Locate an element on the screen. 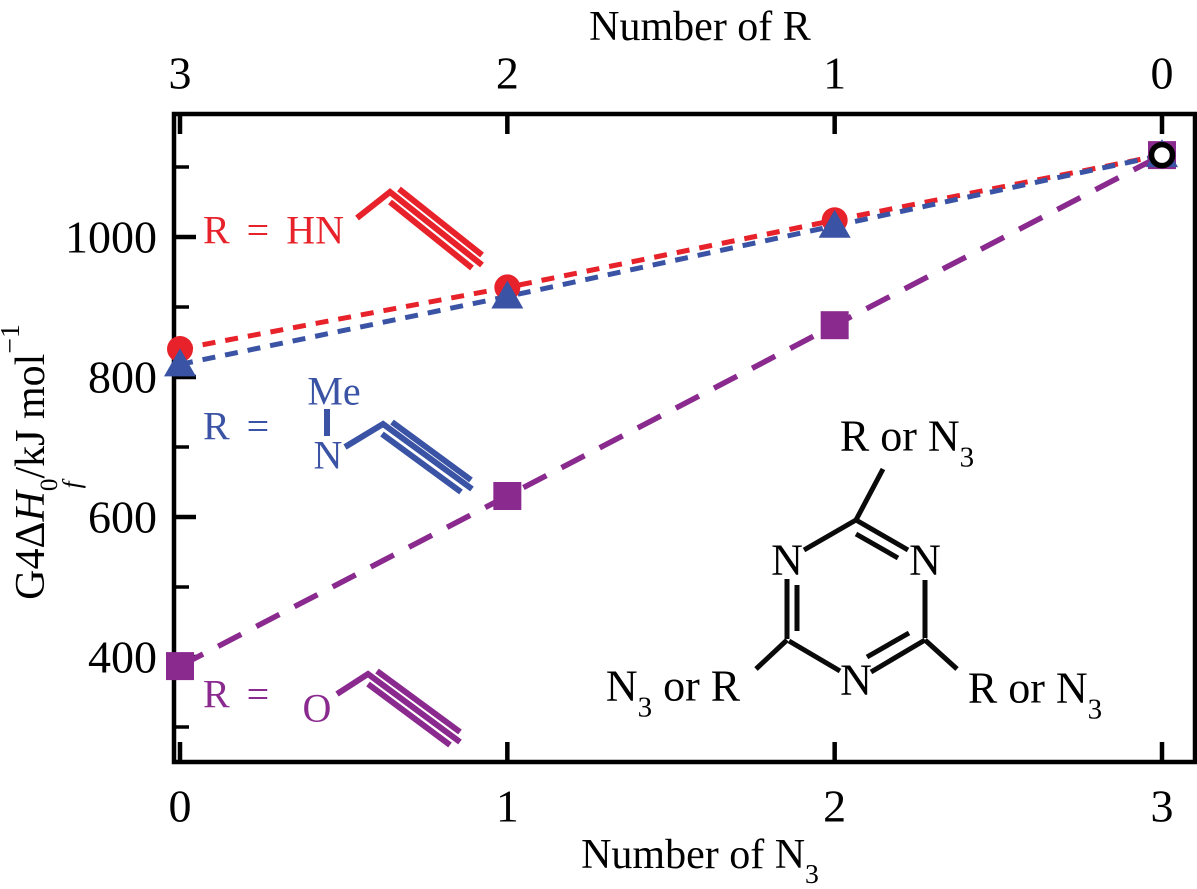 The image size is (1197, 889). y-tick-label: 400 is located at coordinates (122, 657).